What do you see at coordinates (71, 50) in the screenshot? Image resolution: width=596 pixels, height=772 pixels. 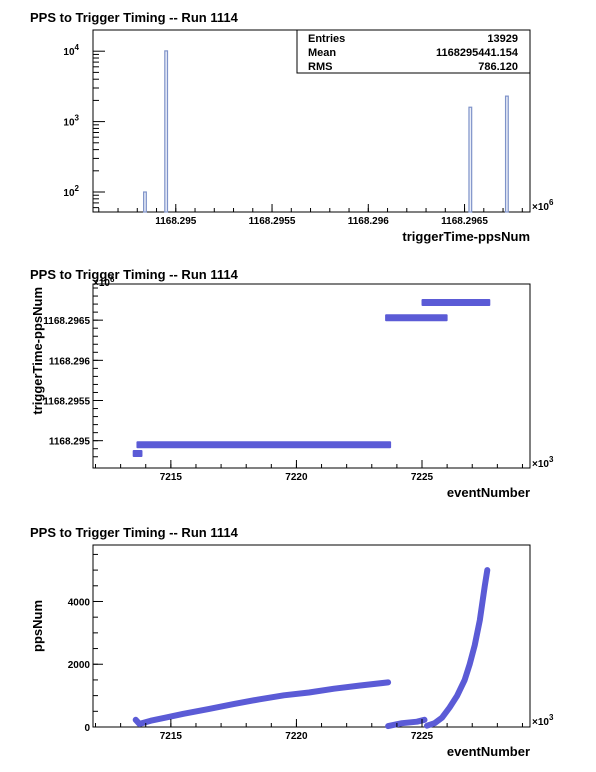 I see `y-tick-label: 10⁴` at bounding box center [71, 50].